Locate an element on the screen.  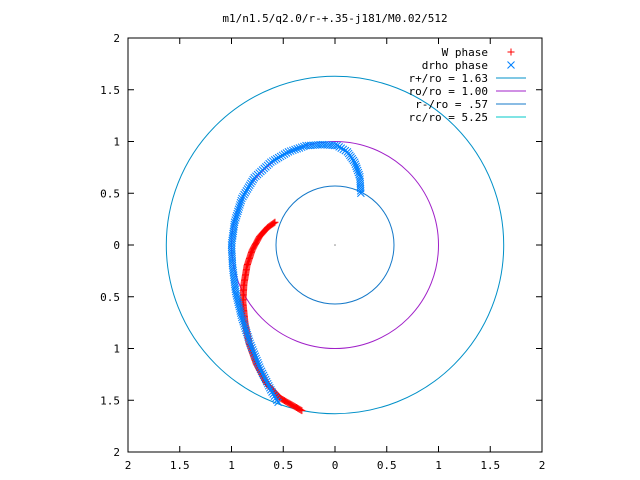
y-tick-label-8: 2 is located at coordinates (116, 452).